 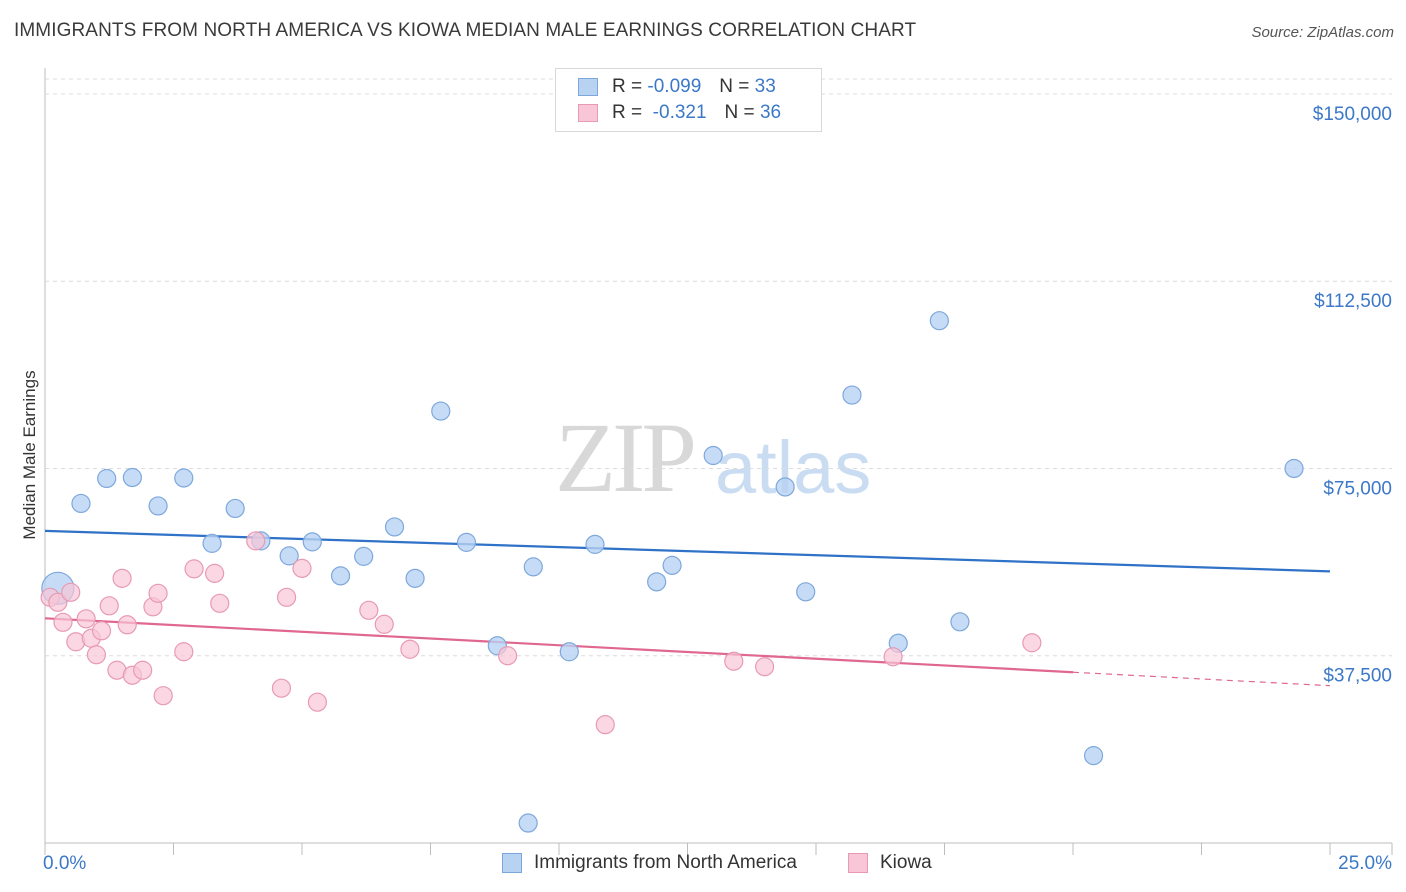 What do you see at coordinates (770, 112) in the screenshot?
I see `n-value: 36` at bounding box center [770, 112].